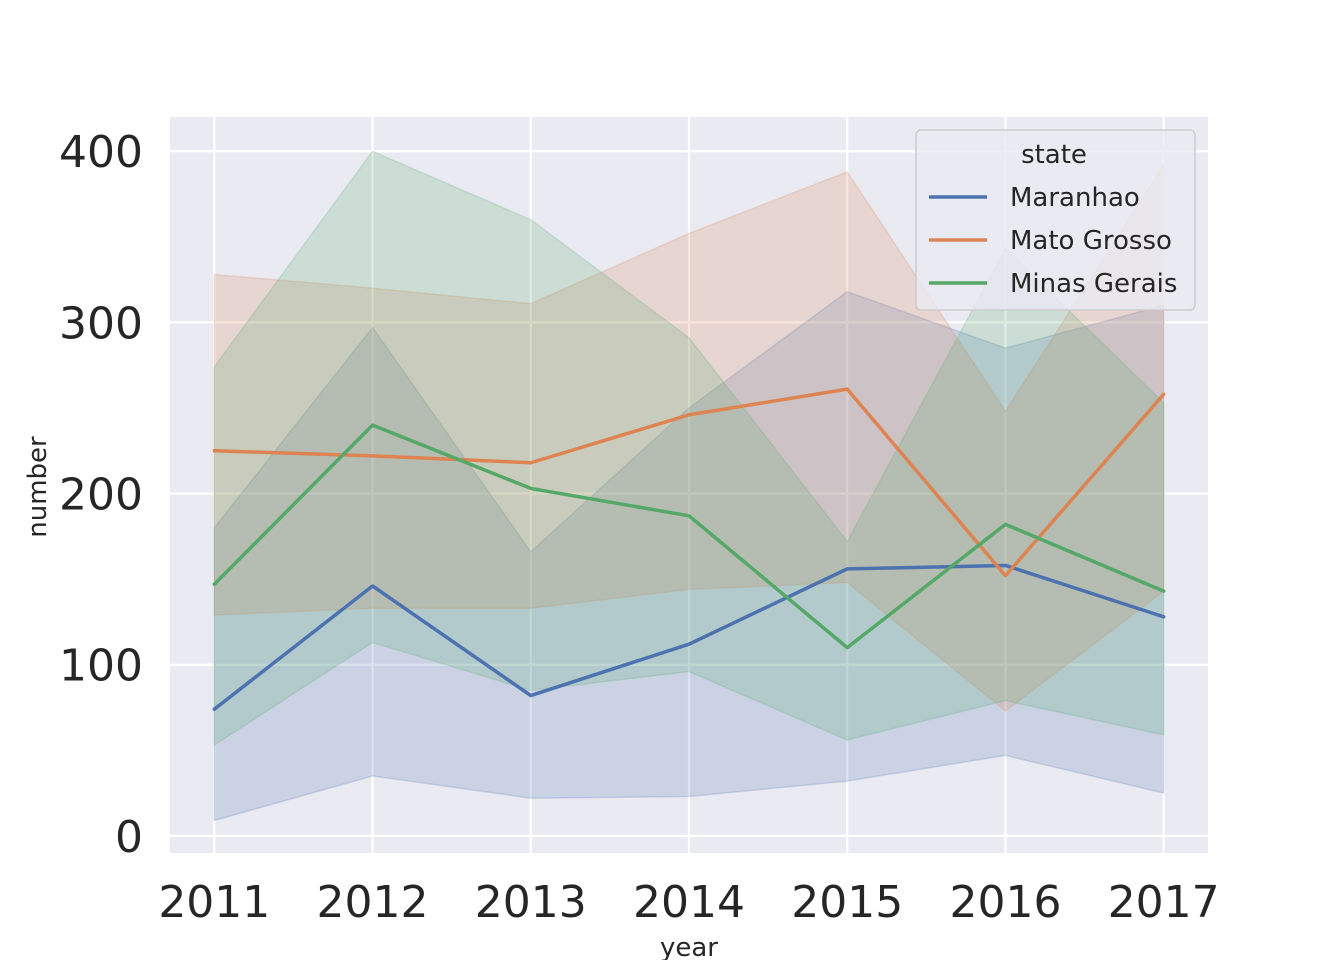 The width and height of the screenshot is (1344, 960). What do you see at coordinates (847, 902) in the screenshot?
I see `x-tick-label: 2015` at bounding box center [847, 902].